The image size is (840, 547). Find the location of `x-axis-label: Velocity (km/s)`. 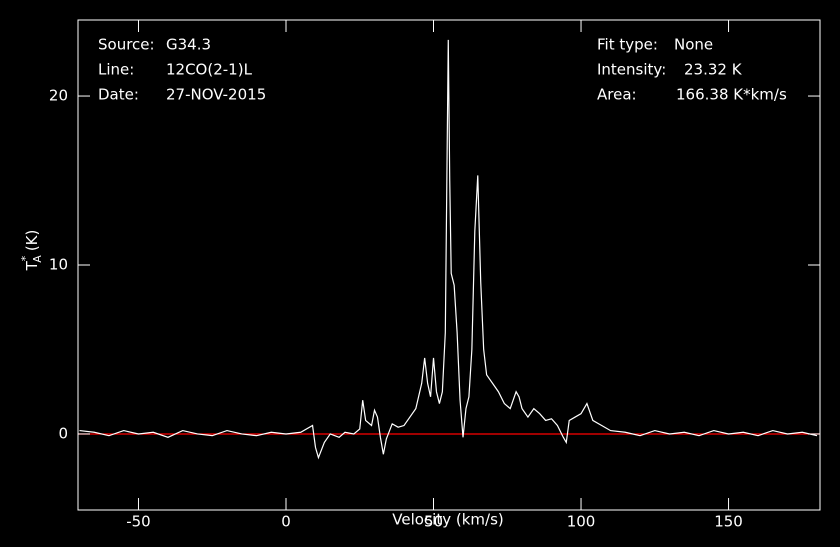

x-axis-label: Velocity (km/s) is located at coordinates (447, 520).